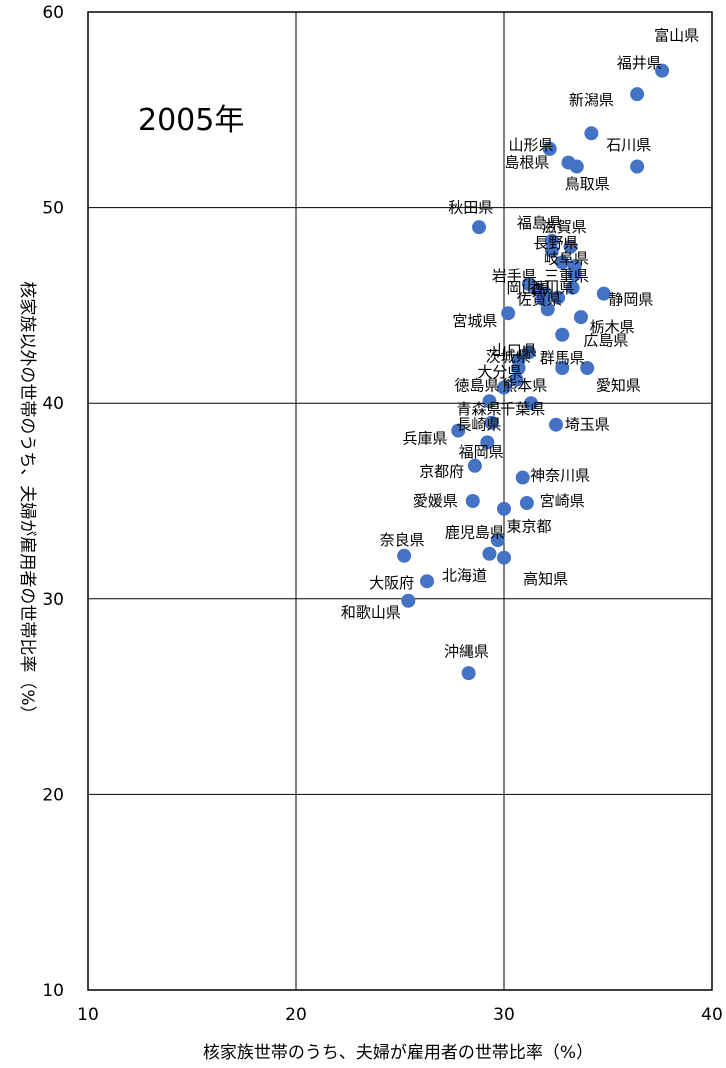 The height and width of the screenshot is (1068, 726). Describe the element at coordinates (53, 502) in the screenshot. I see `y-tick-labels: 10 20 30 40 50 60` at that location.